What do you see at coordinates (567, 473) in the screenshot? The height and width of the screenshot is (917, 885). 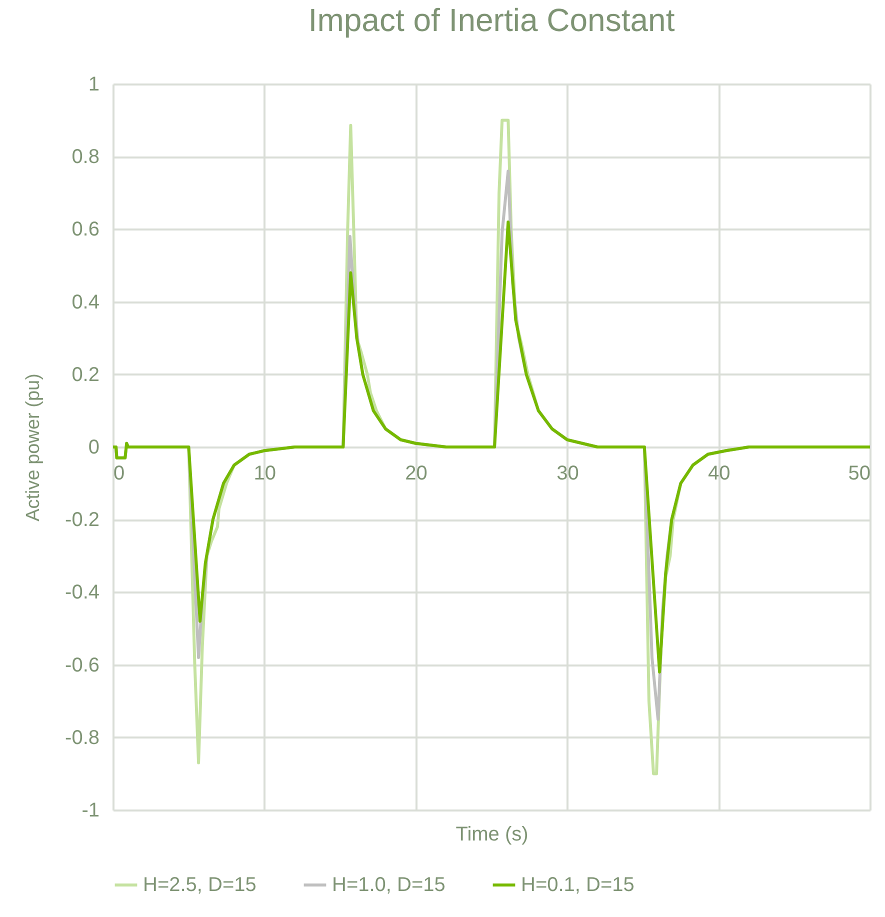 I see `x-tick-label: 30` at bounding box center [567, 473].